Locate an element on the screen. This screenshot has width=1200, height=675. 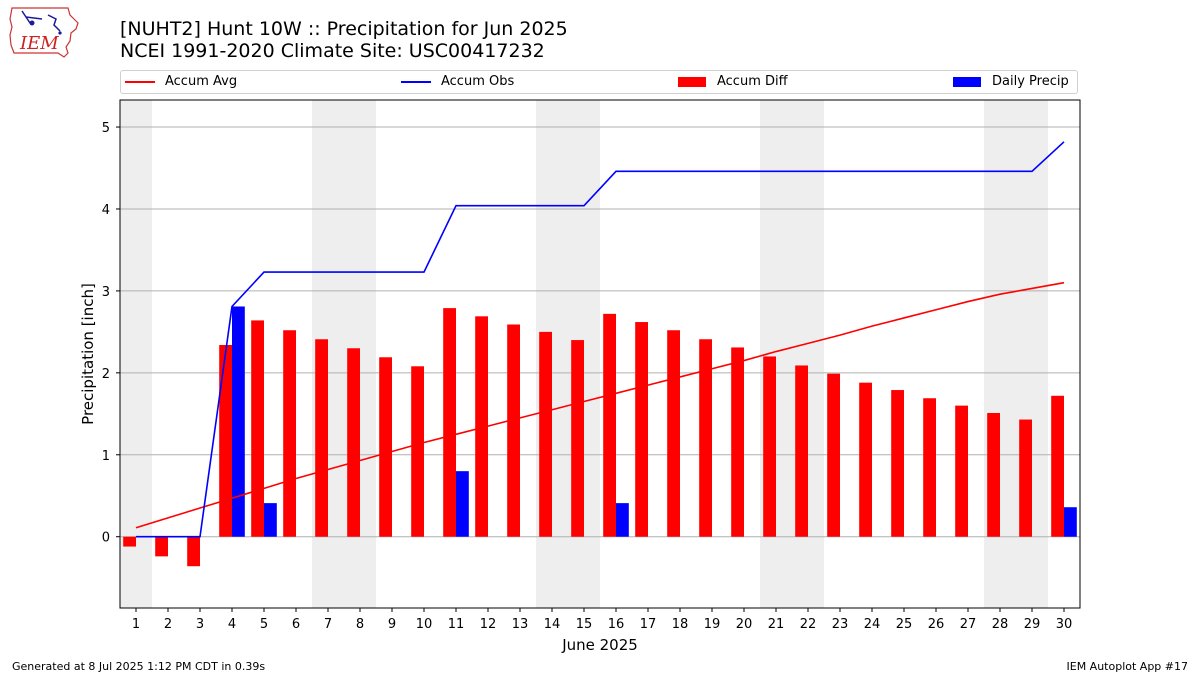
x-tick-label: 20 is located at coordinates (744, 624).